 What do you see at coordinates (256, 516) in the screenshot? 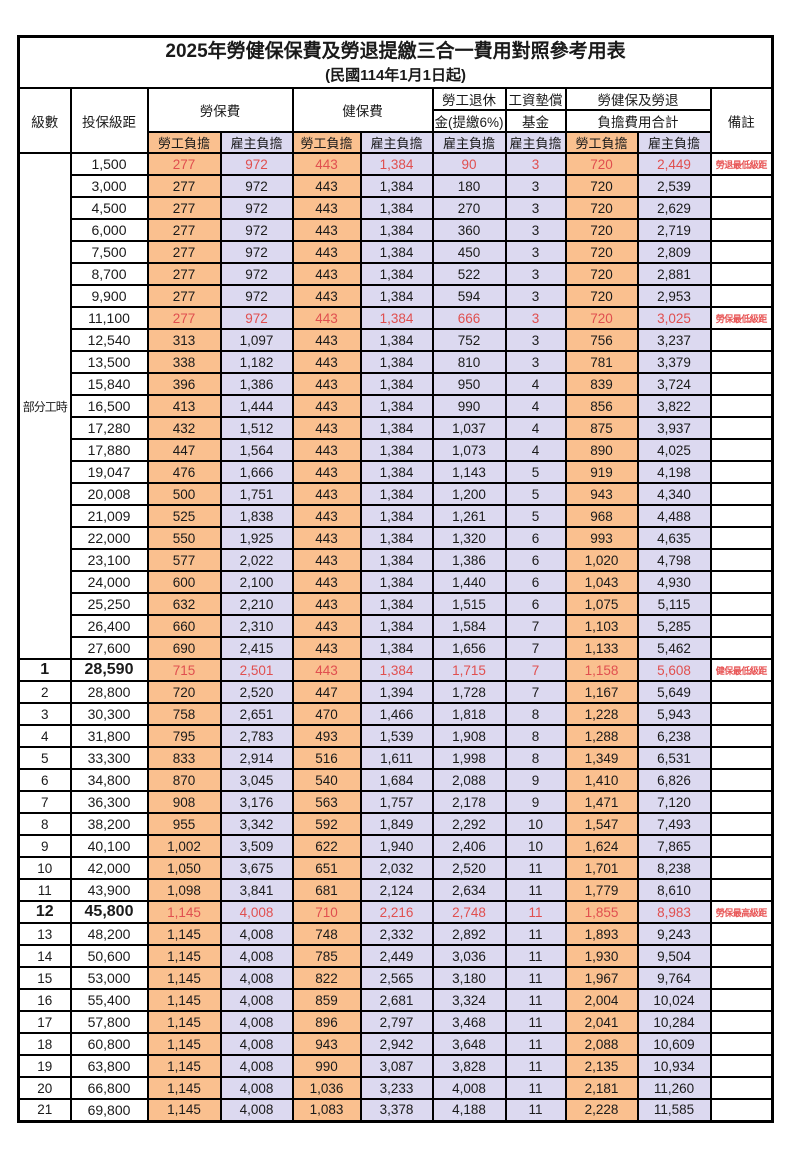
I see `cell-labor-insurance-employer: 1,838` at bounding box center [256, 516].